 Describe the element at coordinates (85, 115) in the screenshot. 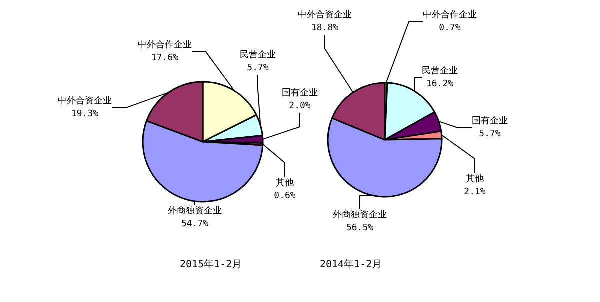

I see `data-label: 19.3%` at that location.